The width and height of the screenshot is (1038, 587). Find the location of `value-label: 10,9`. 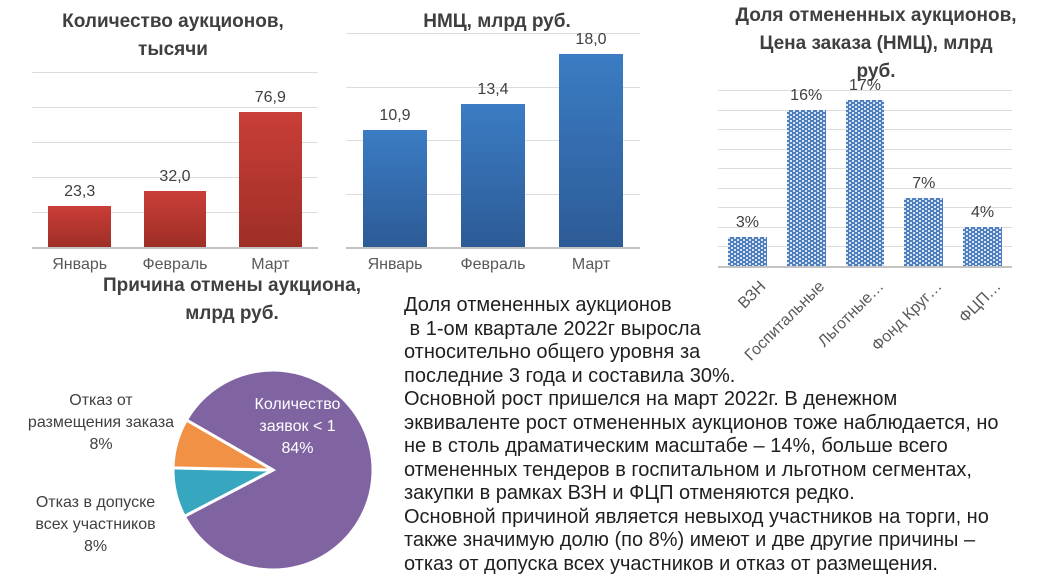

value-label: 10,9 is located at coordinates (395, 116).